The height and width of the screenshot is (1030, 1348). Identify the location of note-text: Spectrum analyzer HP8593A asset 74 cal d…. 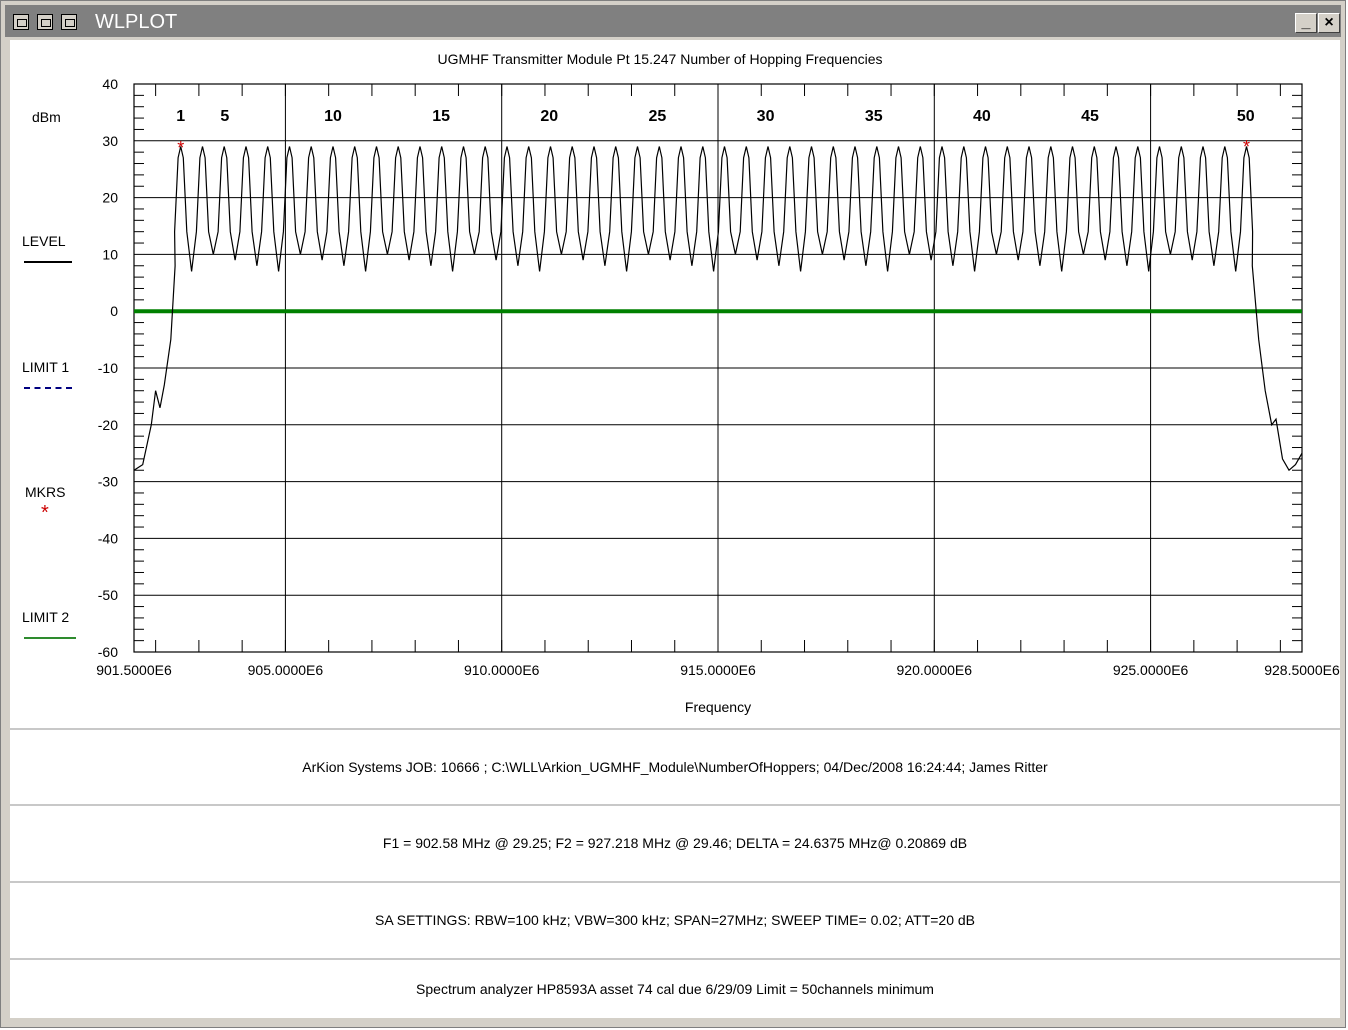
(675, 989).